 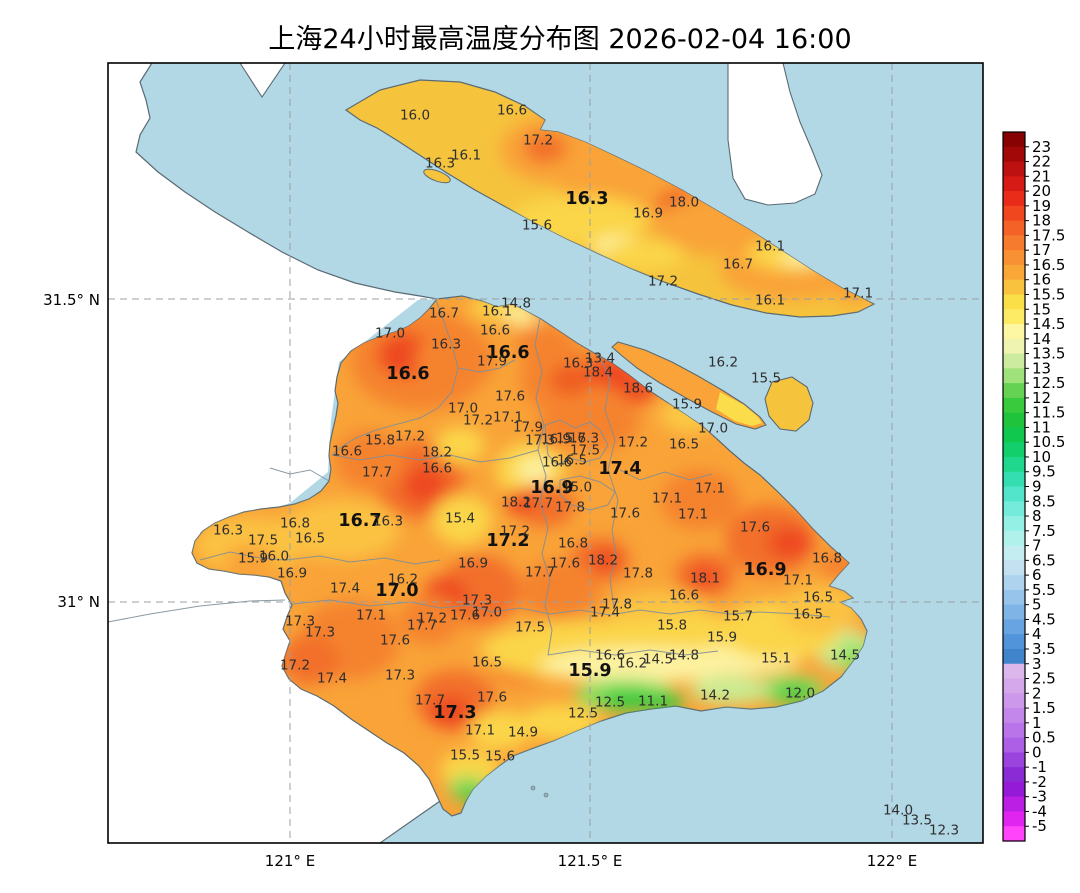 I want to click on colorbar-tick-label: 5.5, so click(x=1044, y=590).